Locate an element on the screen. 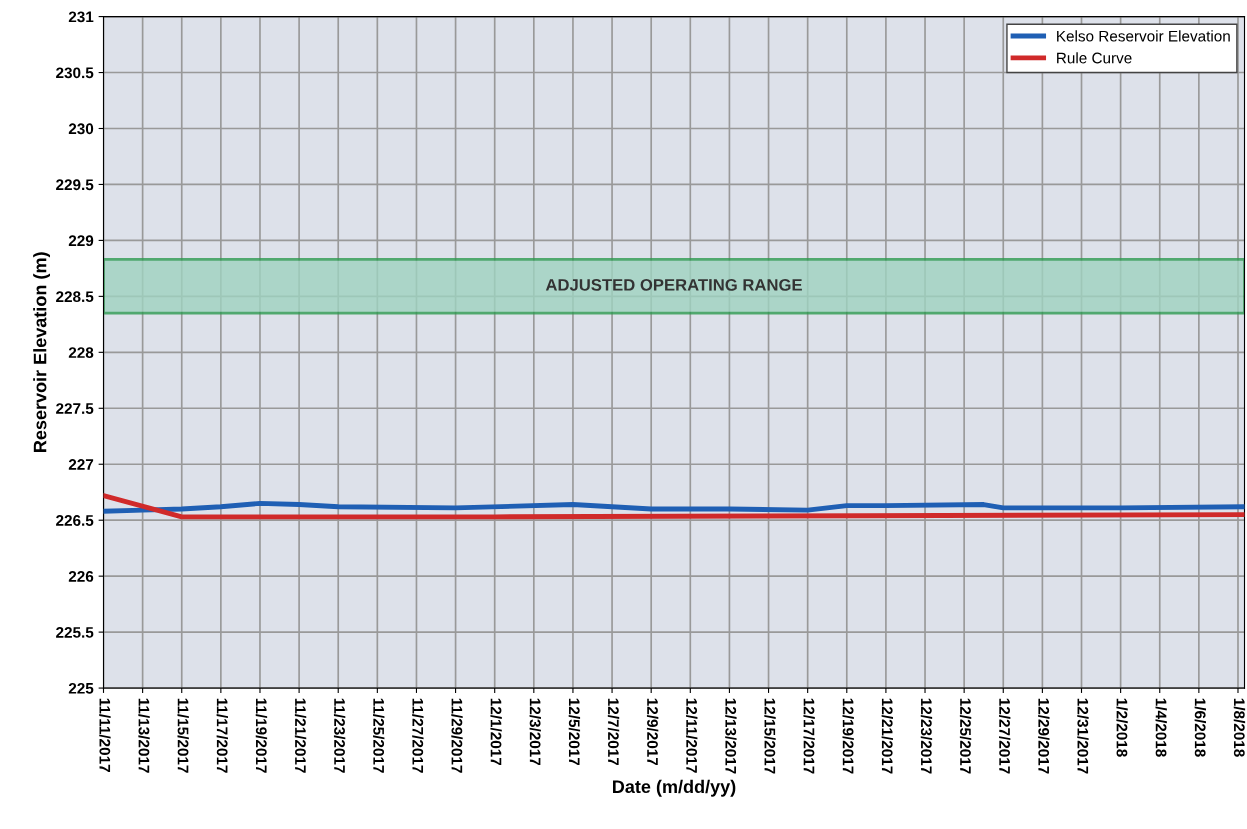 The height and width of the screenshot is (829, 1247). x-tick-label: 11/13/2017 is located at coordinates (144, 735).